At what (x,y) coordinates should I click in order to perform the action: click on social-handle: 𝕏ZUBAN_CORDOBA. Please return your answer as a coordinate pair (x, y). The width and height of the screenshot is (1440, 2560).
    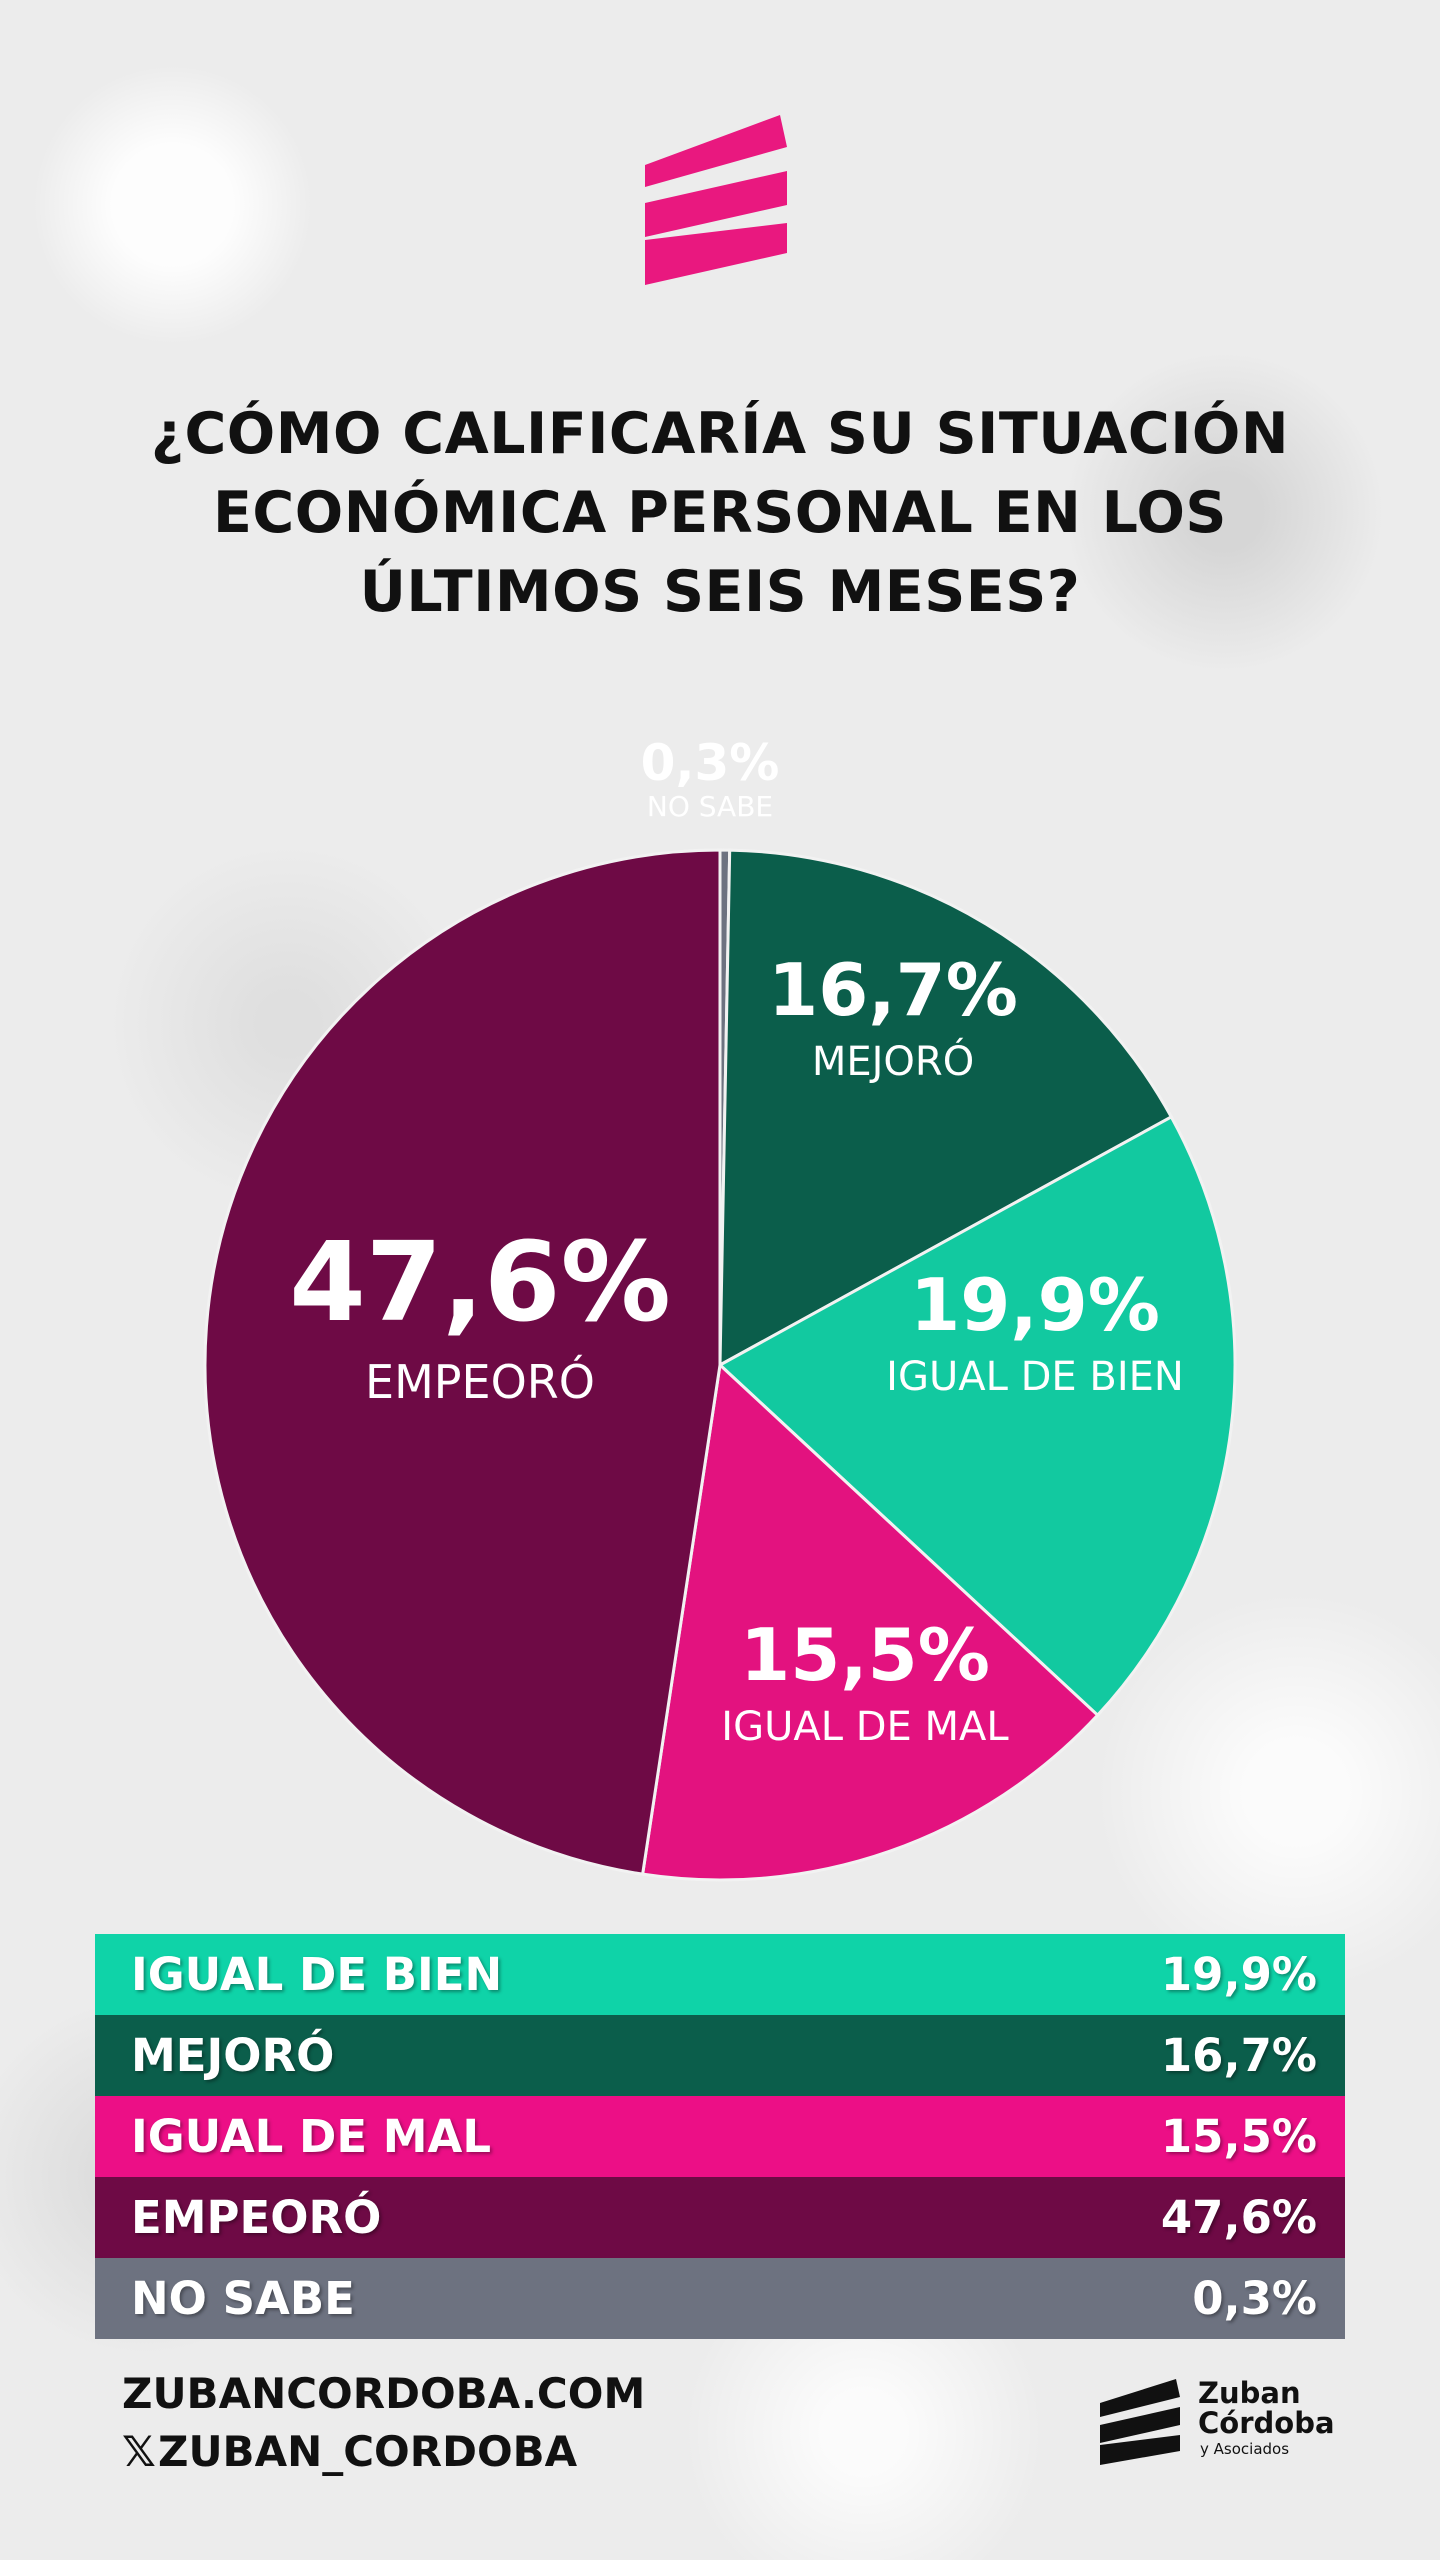
    Looking at the image, I should click on (383, 2452).